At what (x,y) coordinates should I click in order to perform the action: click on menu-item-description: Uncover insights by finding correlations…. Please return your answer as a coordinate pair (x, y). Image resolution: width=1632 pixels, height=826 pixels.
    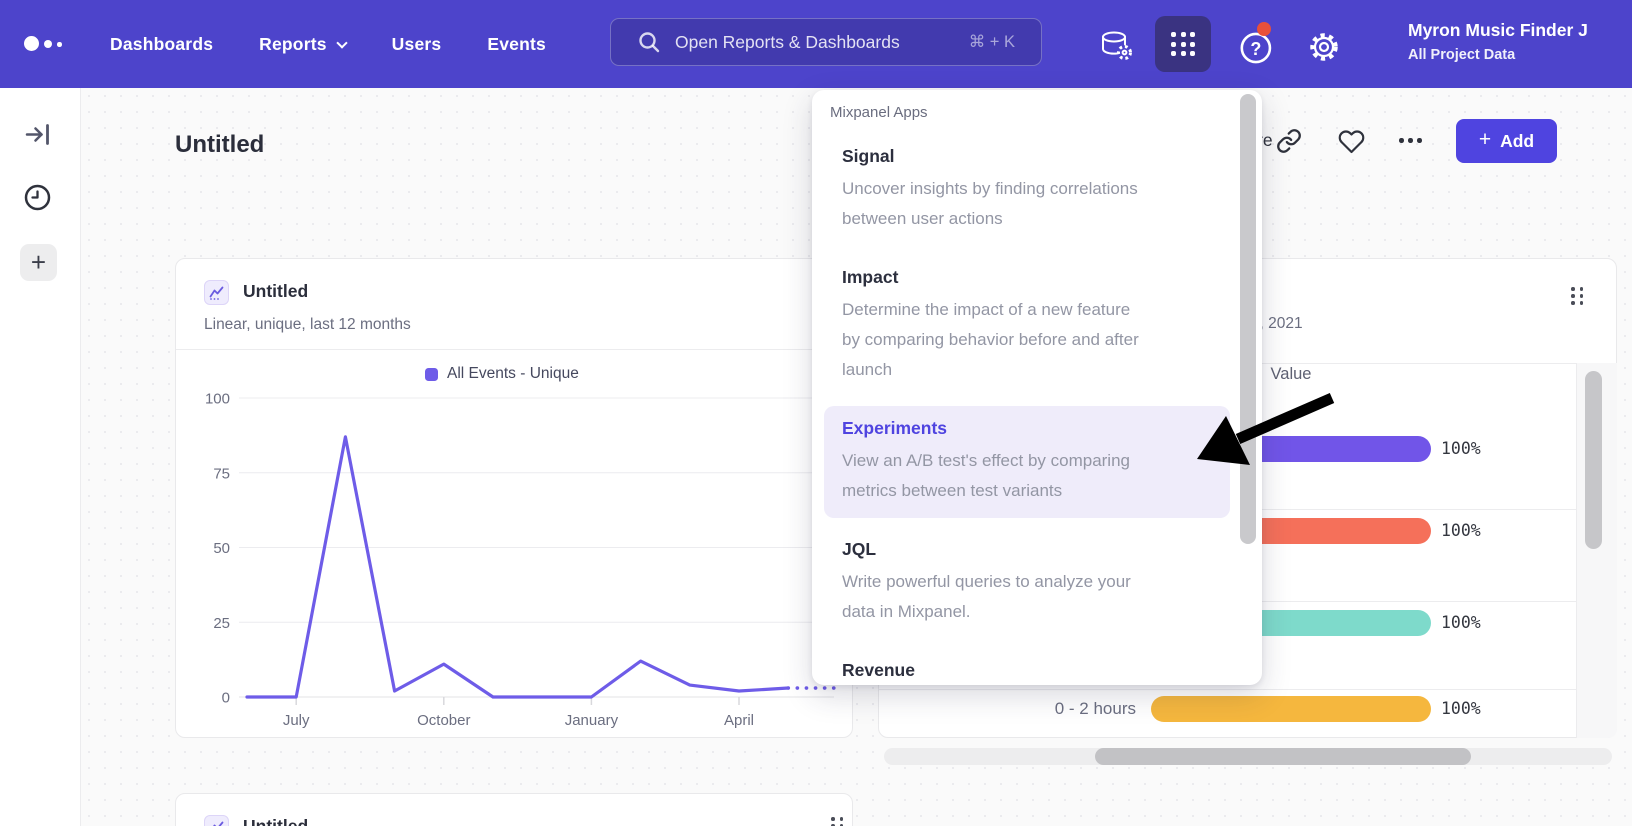
    Looking at the image, I should click on (990, 203).